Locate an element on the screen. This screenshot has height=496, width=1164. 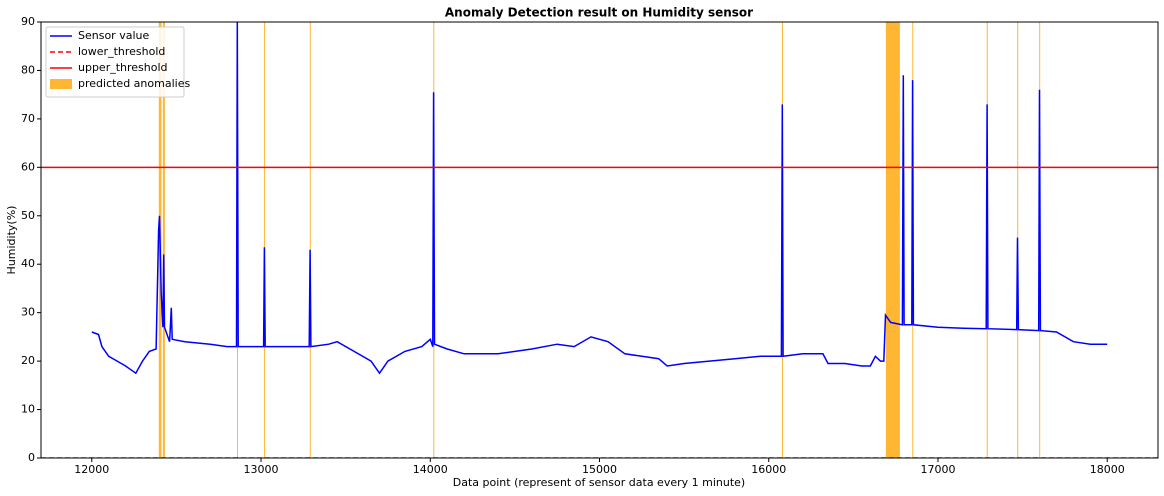
legend-swatch is located at coordinates (61, 84).